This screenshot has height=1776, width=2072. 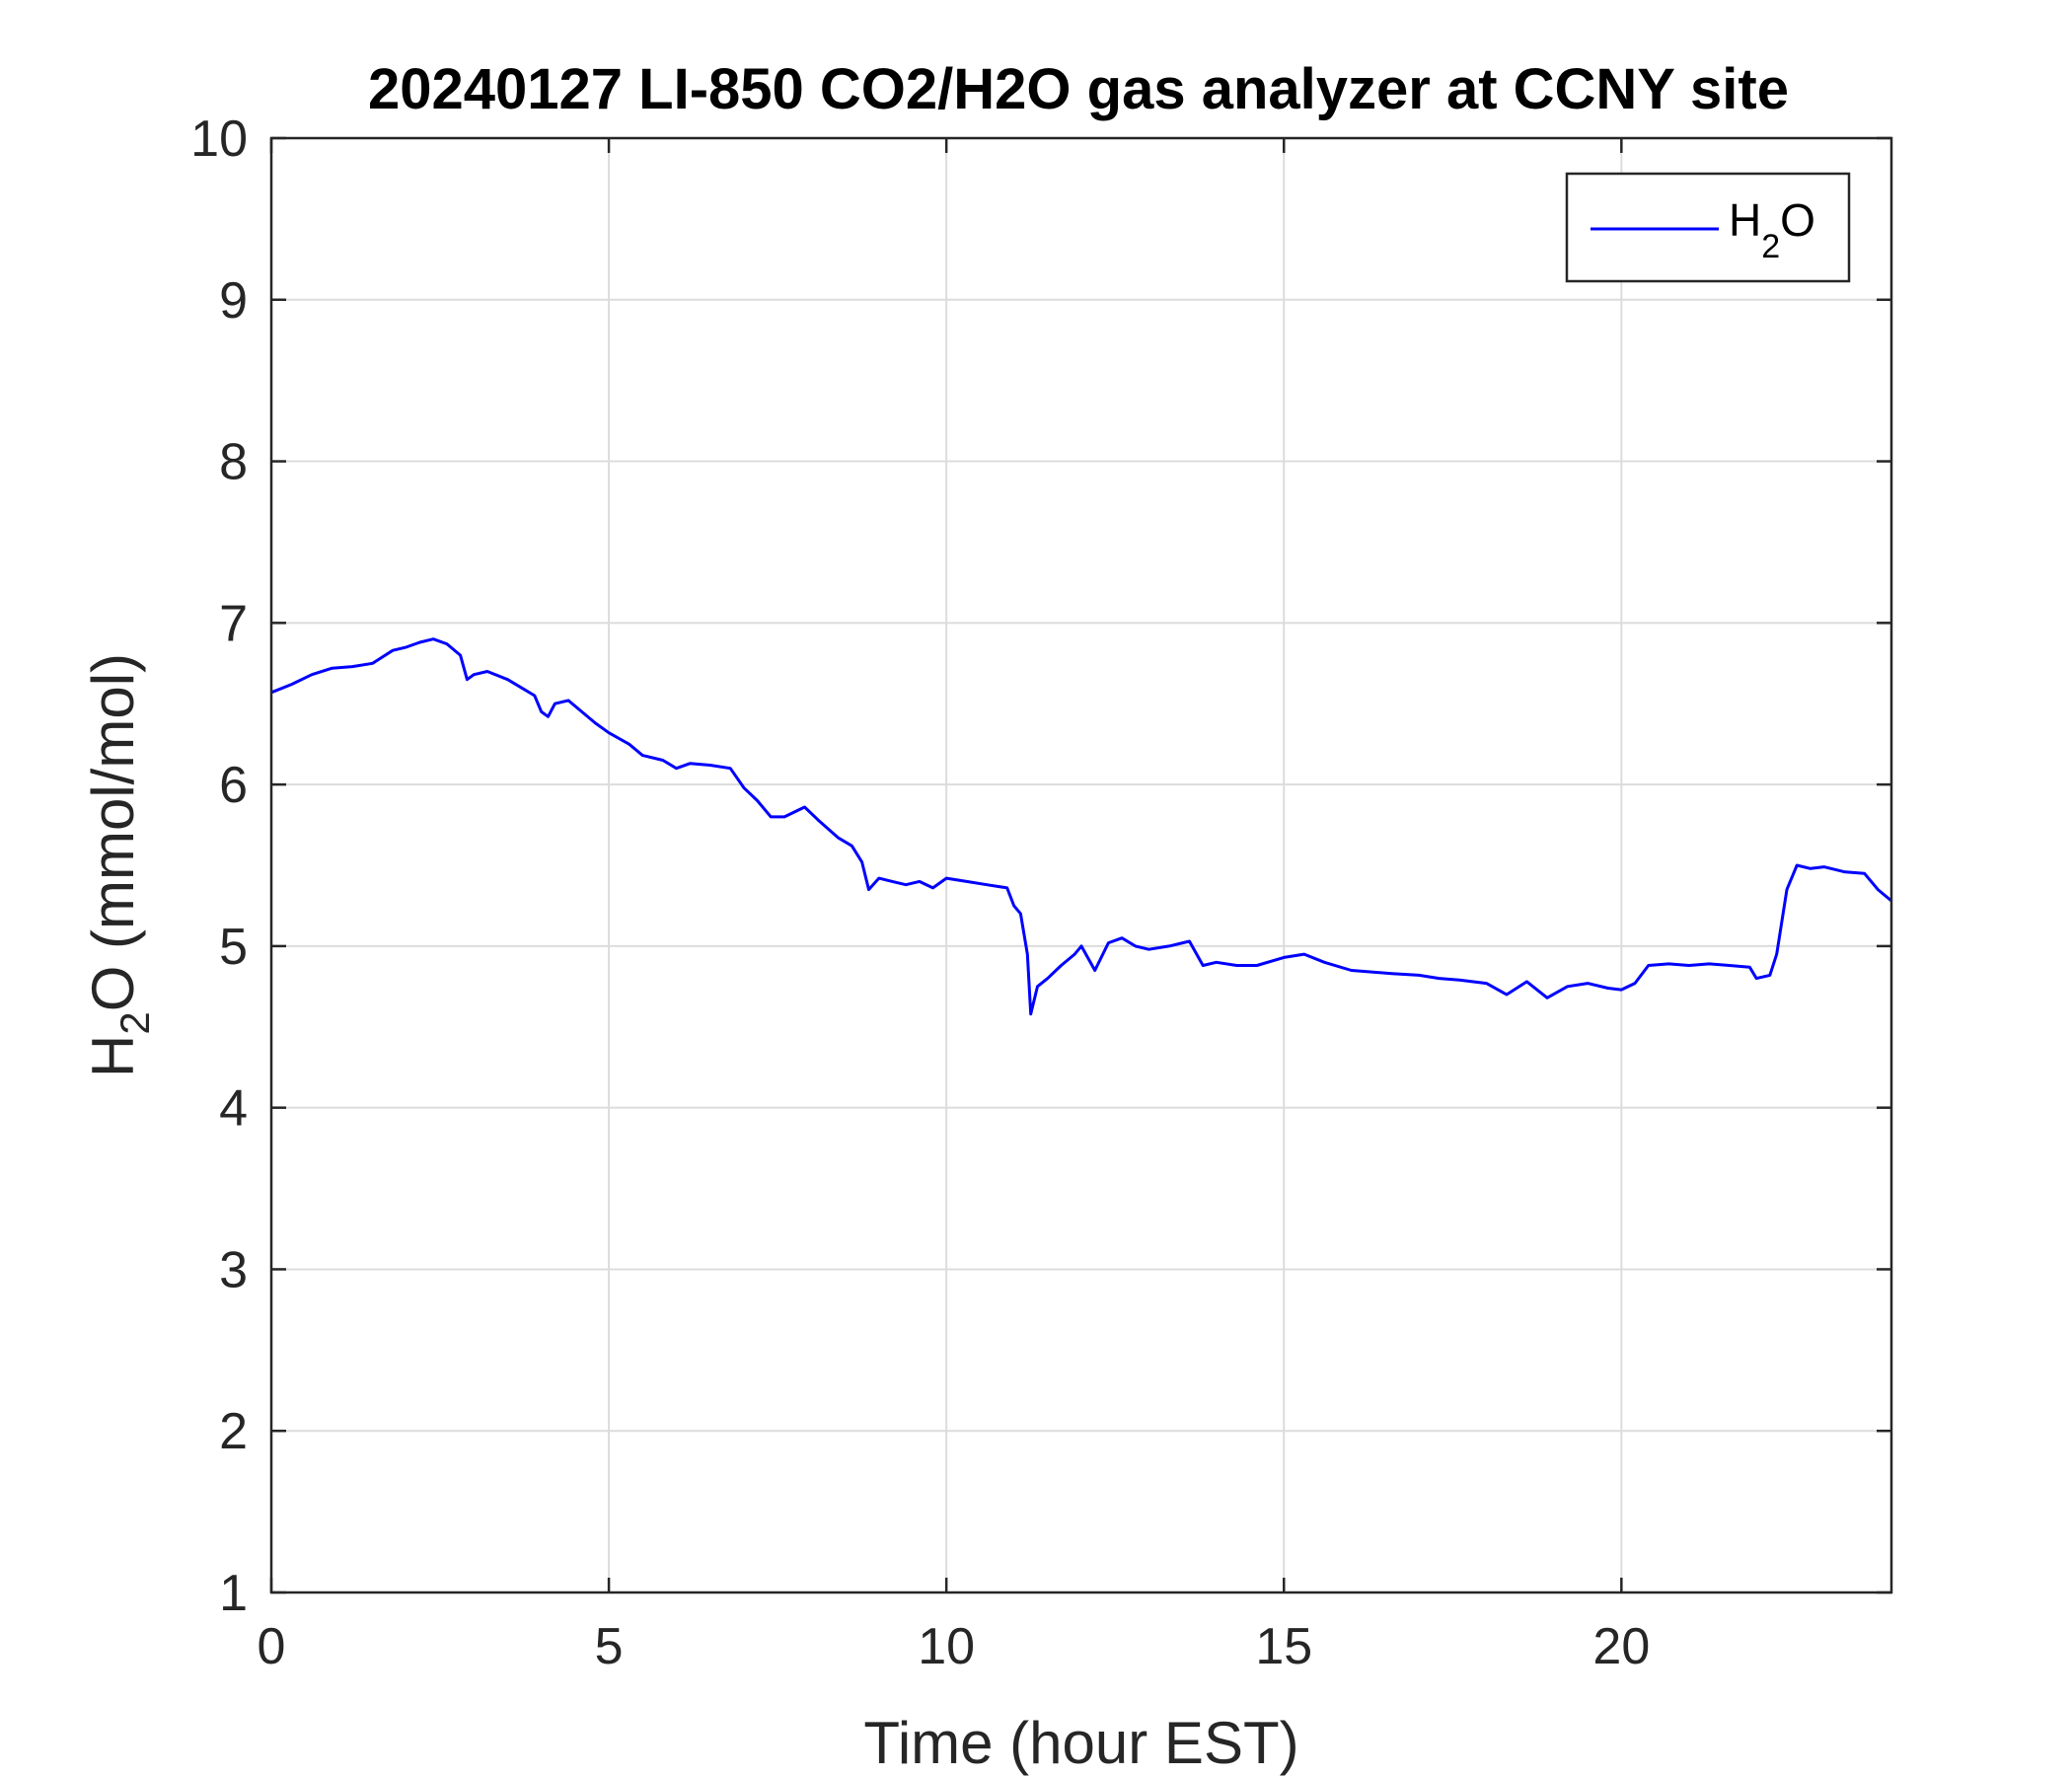 I want to click on x-tick-label: 0, so click(x=272, y=1647).